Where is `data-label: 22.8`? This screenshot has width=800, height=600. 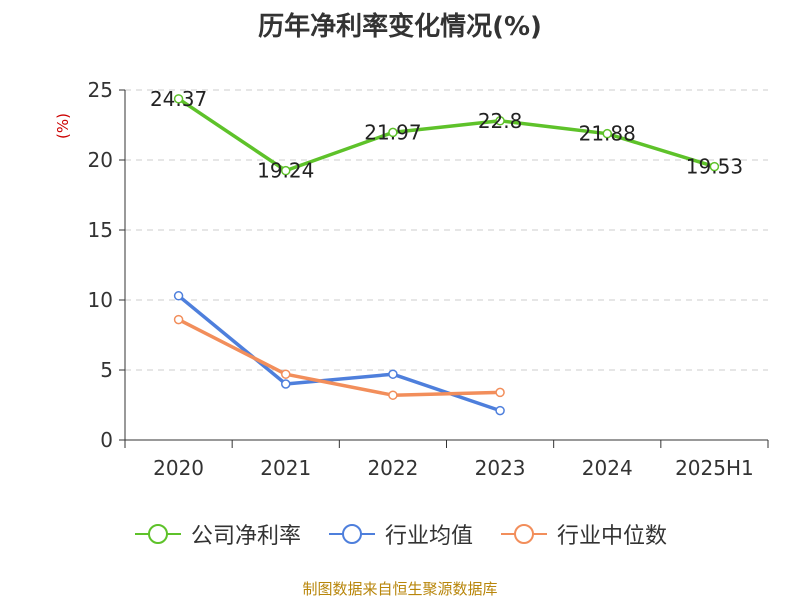 data-label: 22.8 is located at coordinates (500, 121).